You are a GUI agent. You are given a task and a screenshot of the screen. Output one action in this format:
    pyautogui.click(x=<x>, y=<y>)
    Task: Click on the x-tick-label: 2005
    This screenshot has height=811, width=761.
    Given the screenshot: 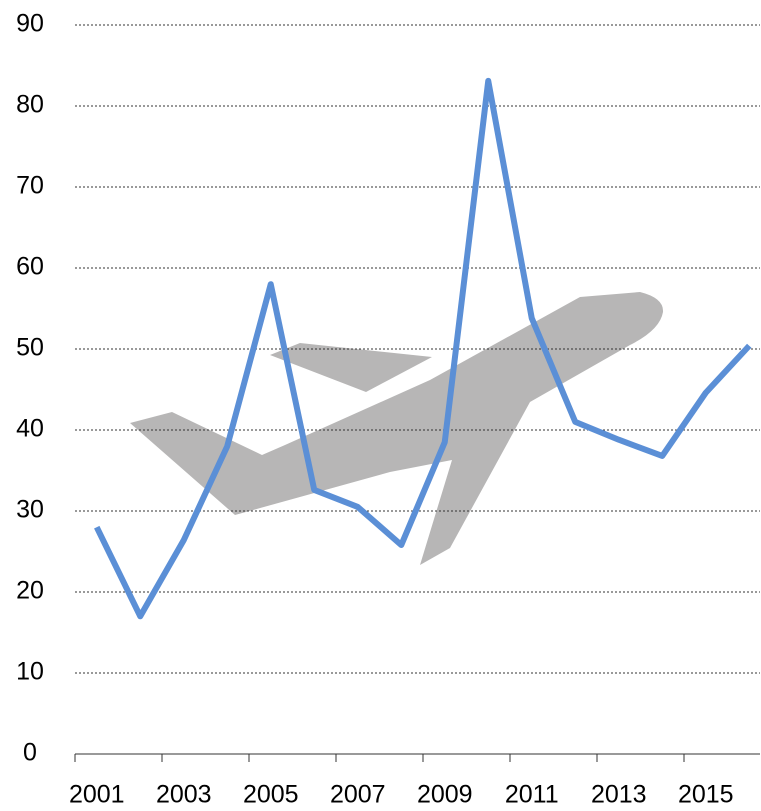 What is the action you would take?
    pyautogui.click(x=271, y=795)
    